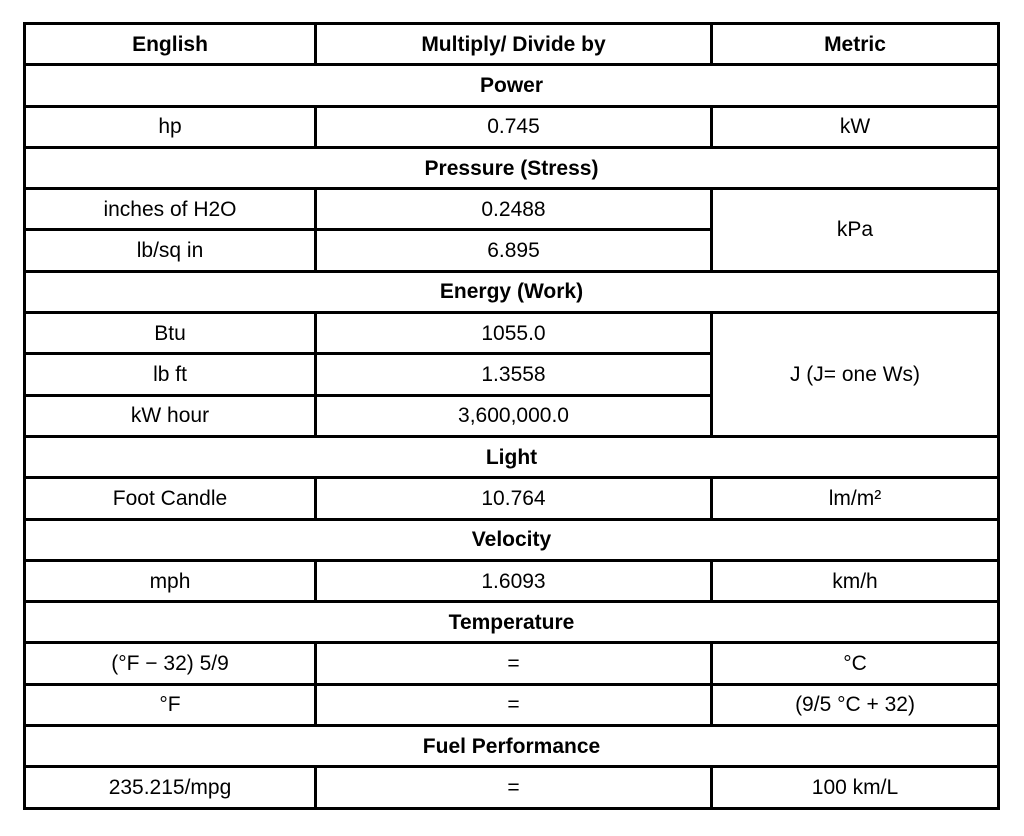 This screenshot has width=1024, height=836. I want to click on table-row: Foot Candle 10.764 lm/m², so click(511, 498).